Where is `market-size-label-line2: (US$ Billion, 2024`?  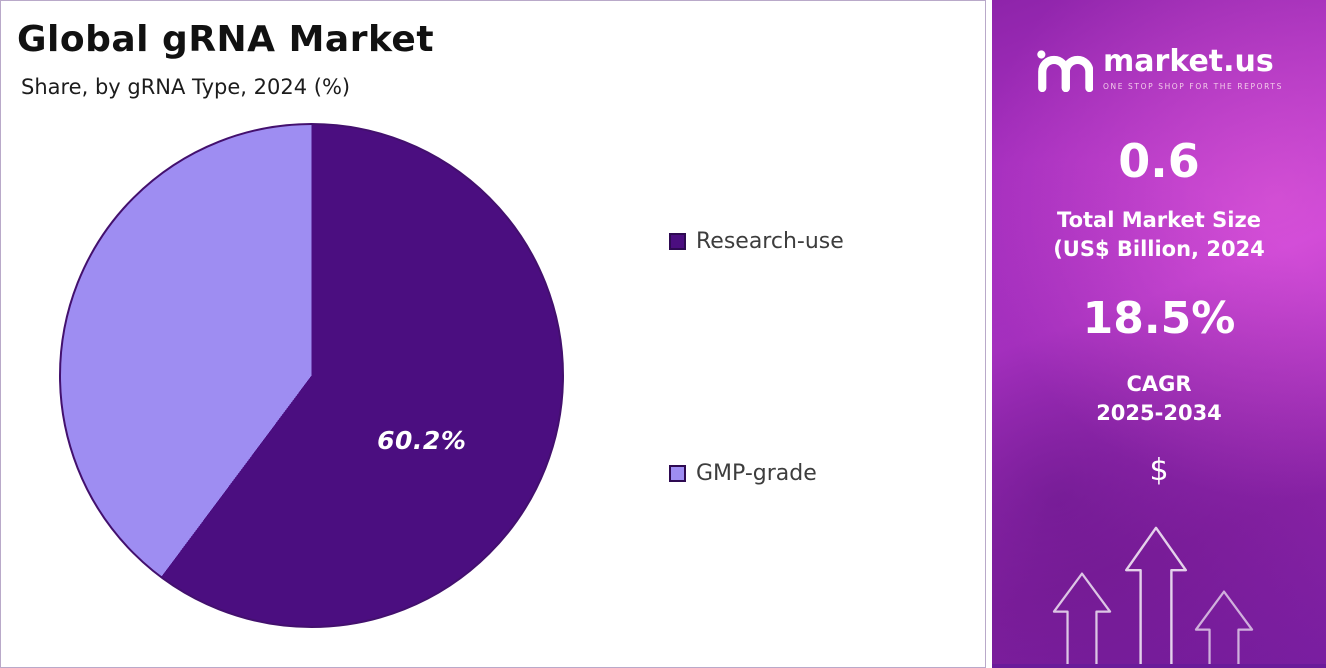
market-size-label-line2: (US$ Billion, 2024 is located at coordinates (1159, 249).